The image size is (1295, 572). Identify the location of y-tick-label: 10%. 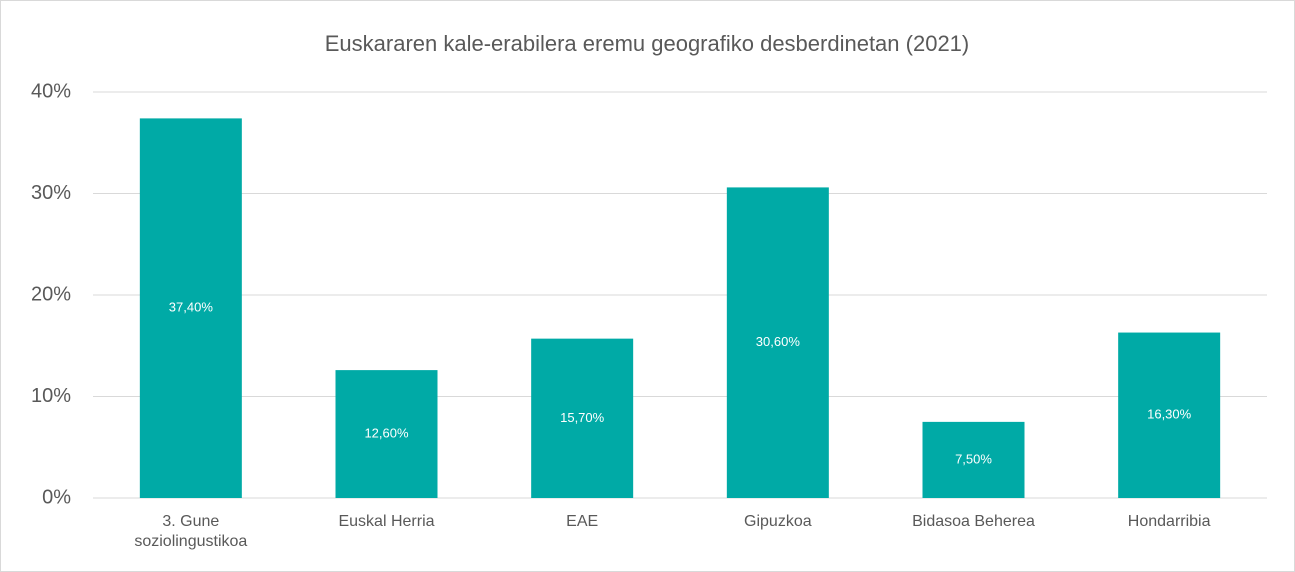
(51, 396).